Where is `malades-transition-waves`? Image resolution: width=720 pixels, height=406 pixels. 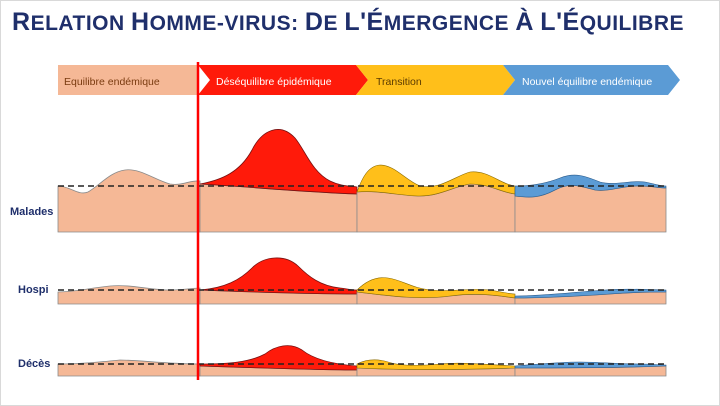 malades-transition-waves is located at coordinates (436, 180).